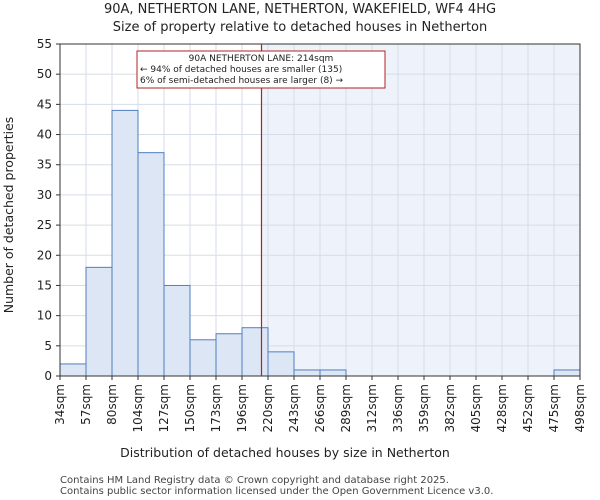 The height and width of the screenshot is (500, 600). Describe the element at coordinates (44, 316) in the screenshot. I see `y-tick-label: 10` at that location.